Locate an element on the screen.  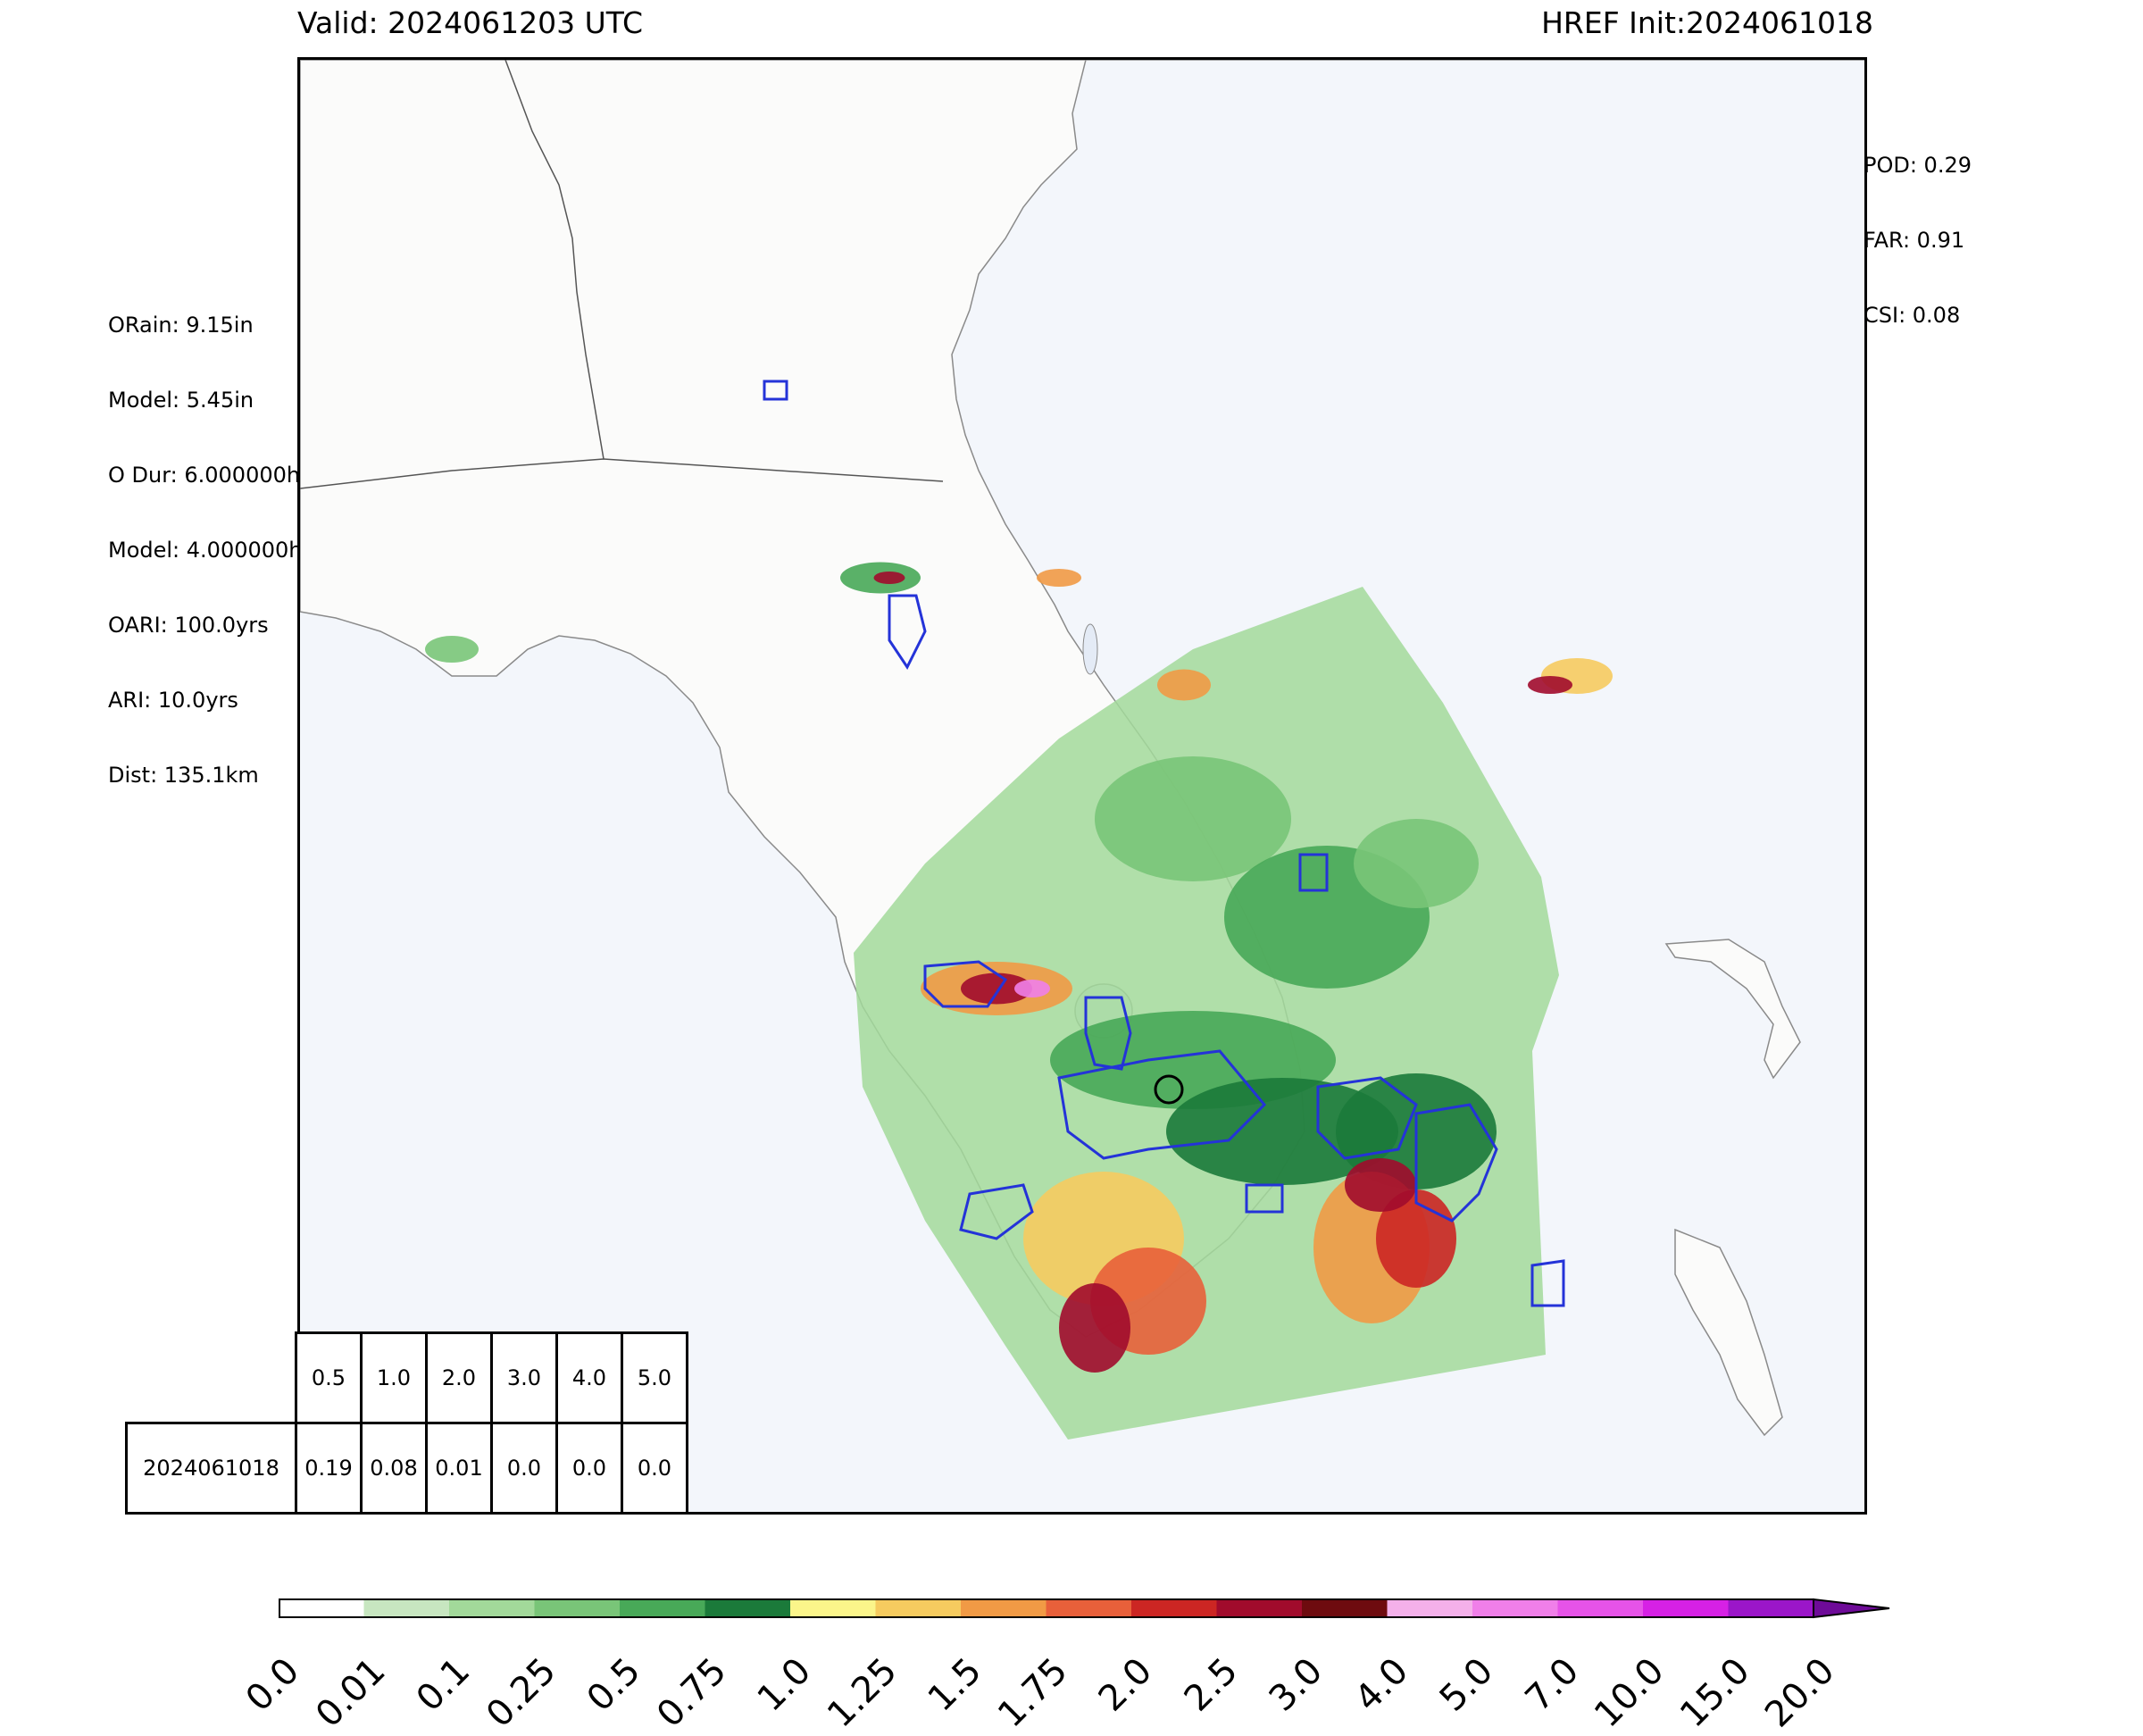
probability-cell: 0.08 is located at coordinates (394, 1468).